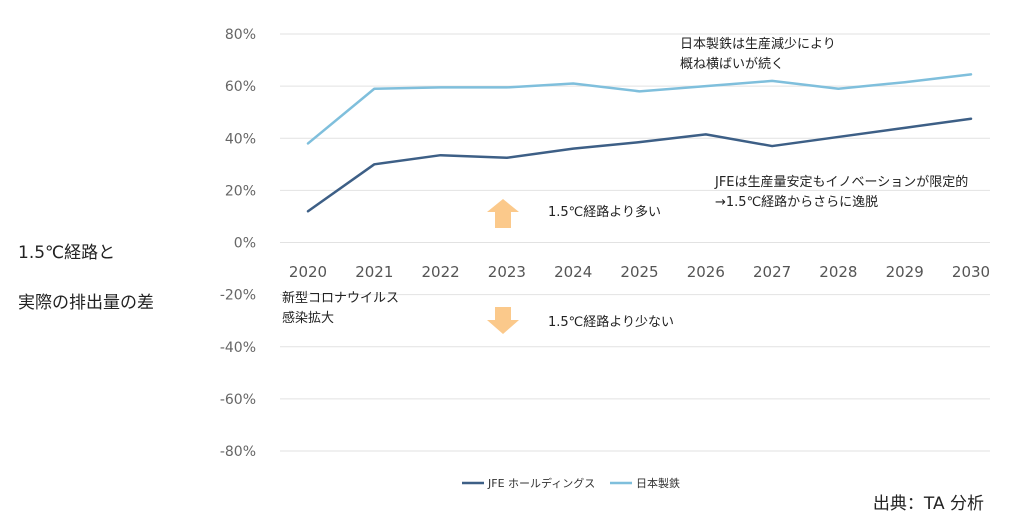 This screenshot has width=1024, height=522. Describe the element at coordinates (340, 298) in the screenshot. I see `annotation-covid-line1: 新型コロナウイルス` at that location.